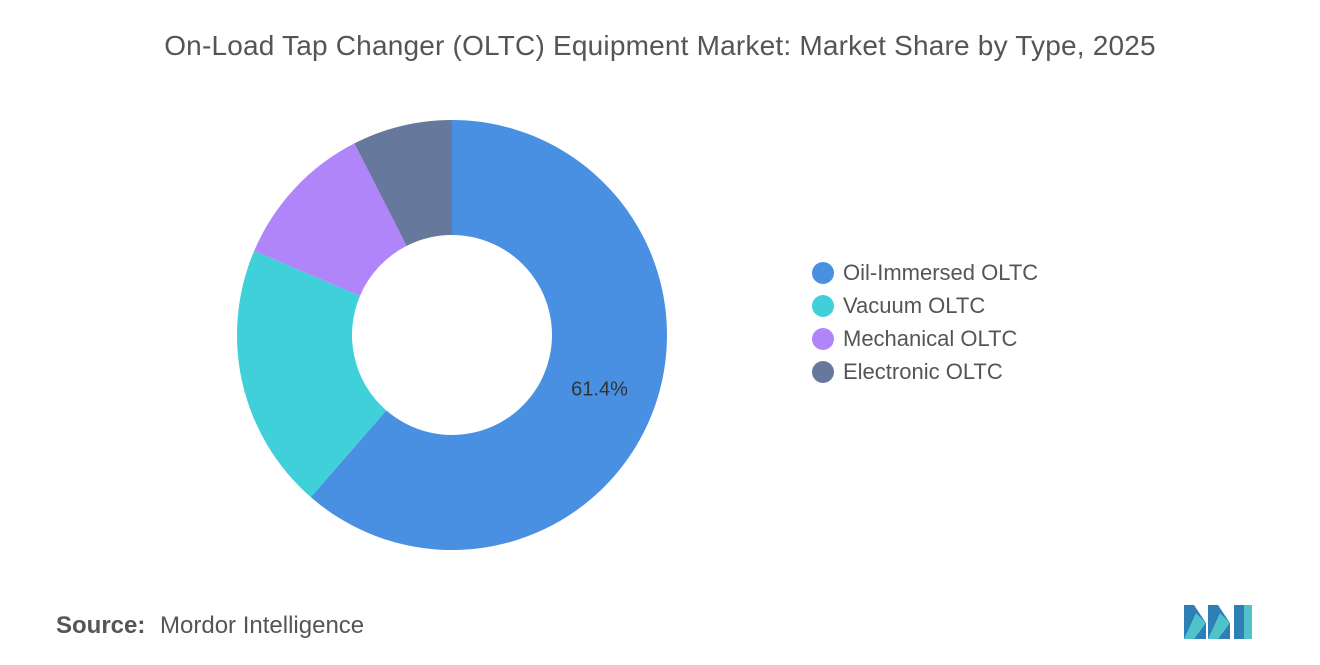  I want to click on legend-label-mechanical-oltc: Mechanical OLTC, so click(930, 338).